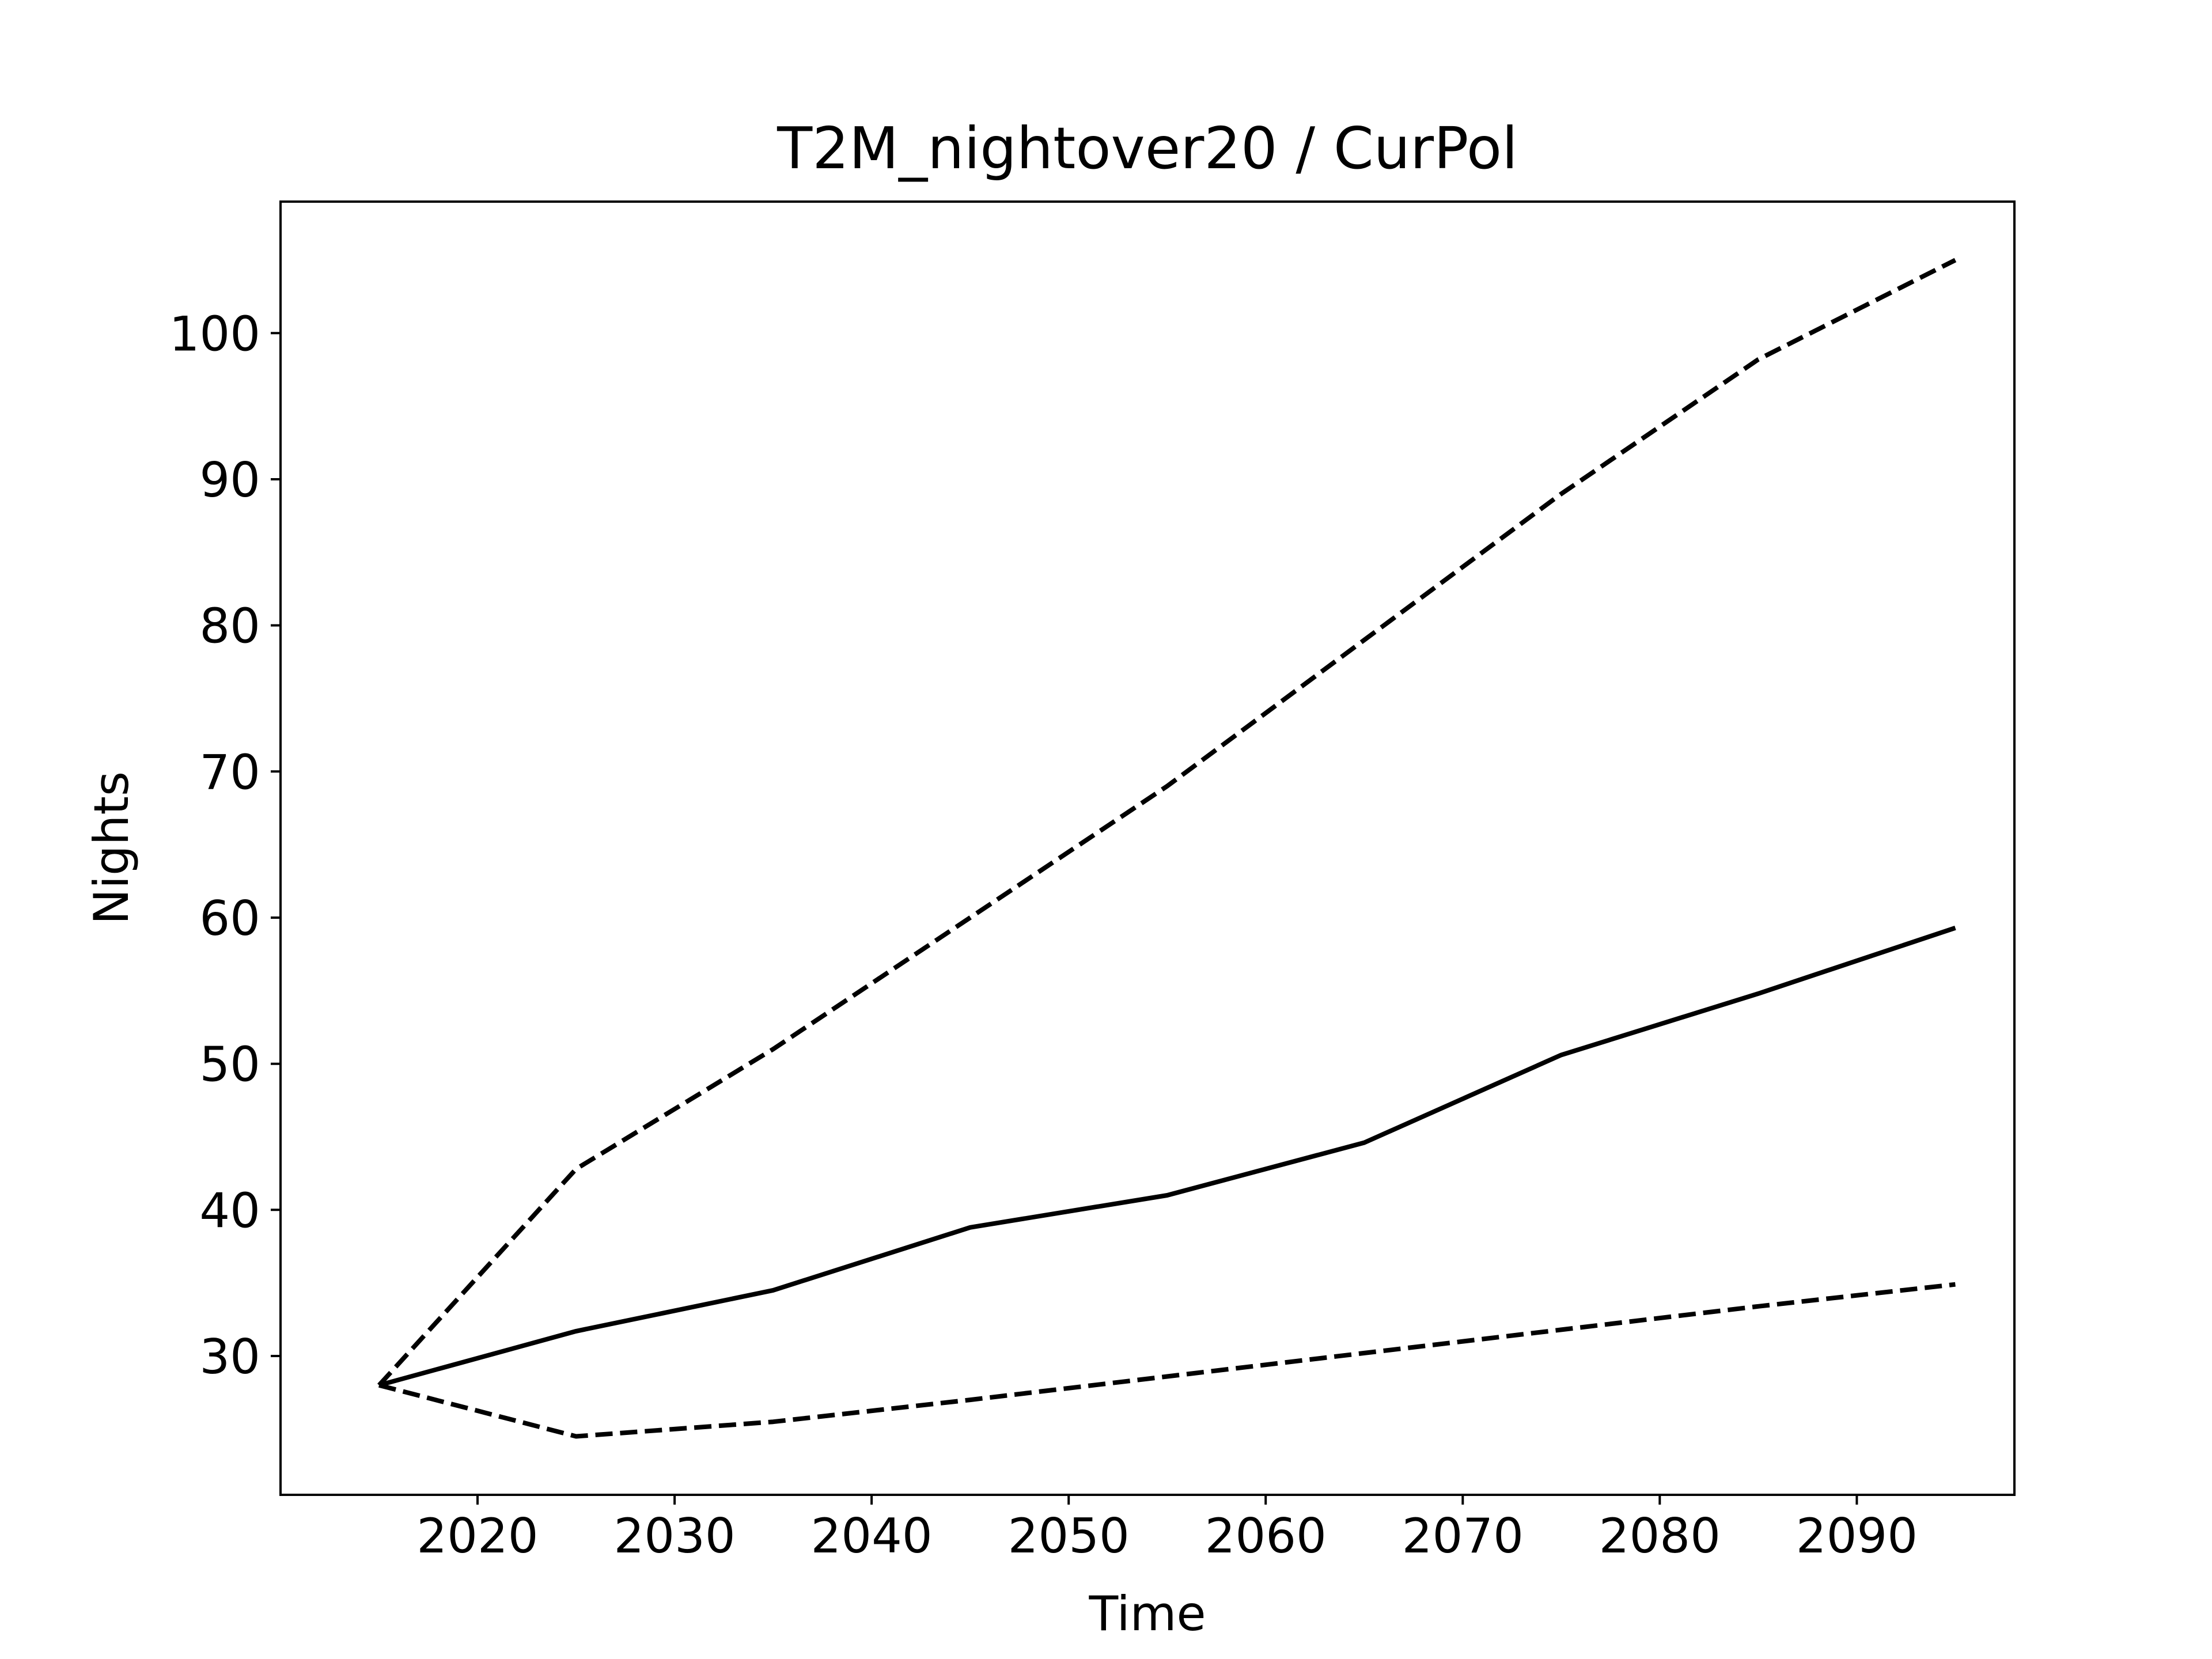 The width and height of the screenshot is (2212, 1659). I want to click on x-tick-label: 2070, so click(1463, 1536).